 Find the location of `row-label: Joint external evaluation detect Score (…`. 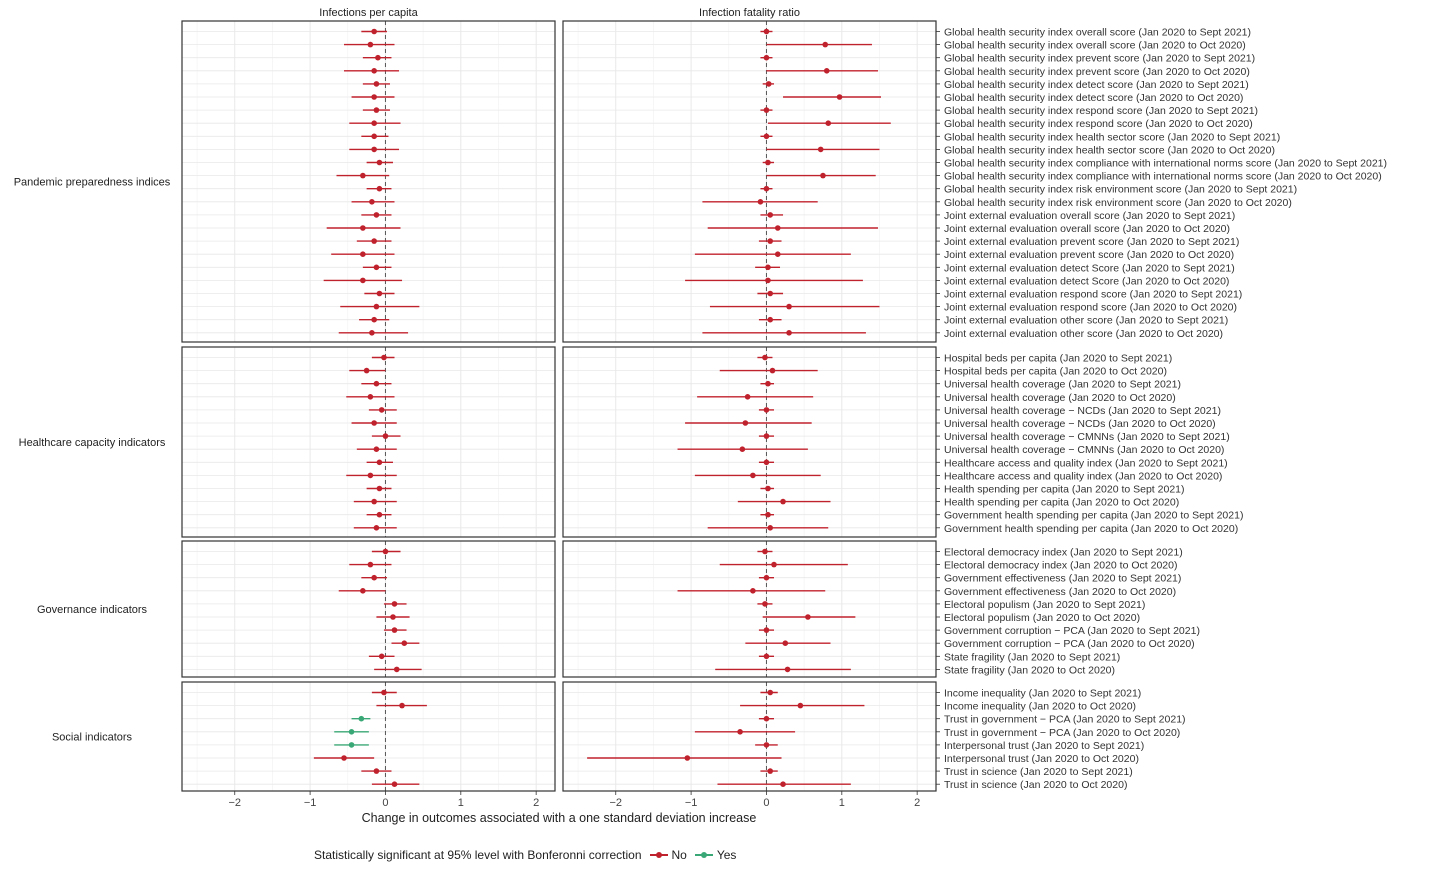

row-label: Joint external evaluation detect Score (… is located at coordinates (1086, 281).